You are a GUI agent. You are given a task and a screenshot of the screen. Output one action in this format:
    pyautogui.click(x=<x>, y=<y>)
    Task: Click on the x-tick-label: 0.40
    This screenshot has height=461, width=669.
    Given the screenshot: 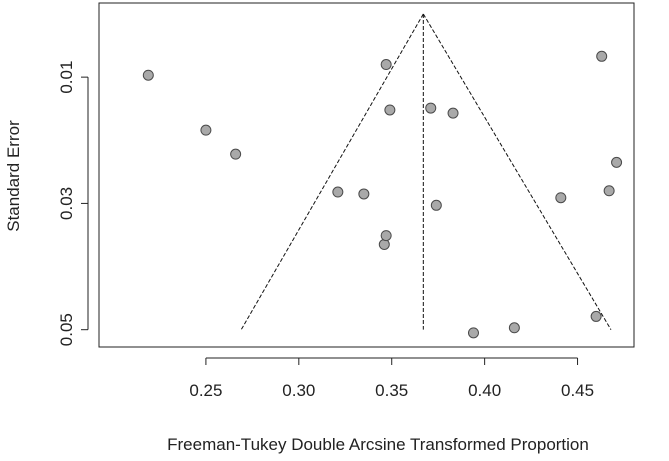 What is the action you would take?
    pyautogui.click(x=484, y=390)
    